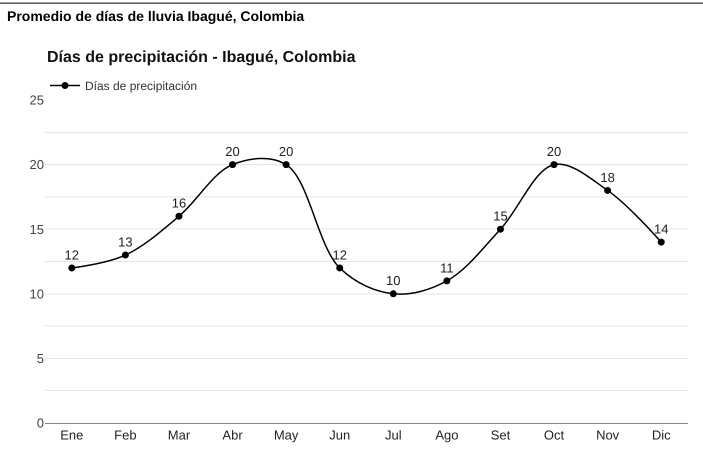 The height and width of the screenshot is (455, 703). I want to click on y-tick-label: 10, so click(37, 294).